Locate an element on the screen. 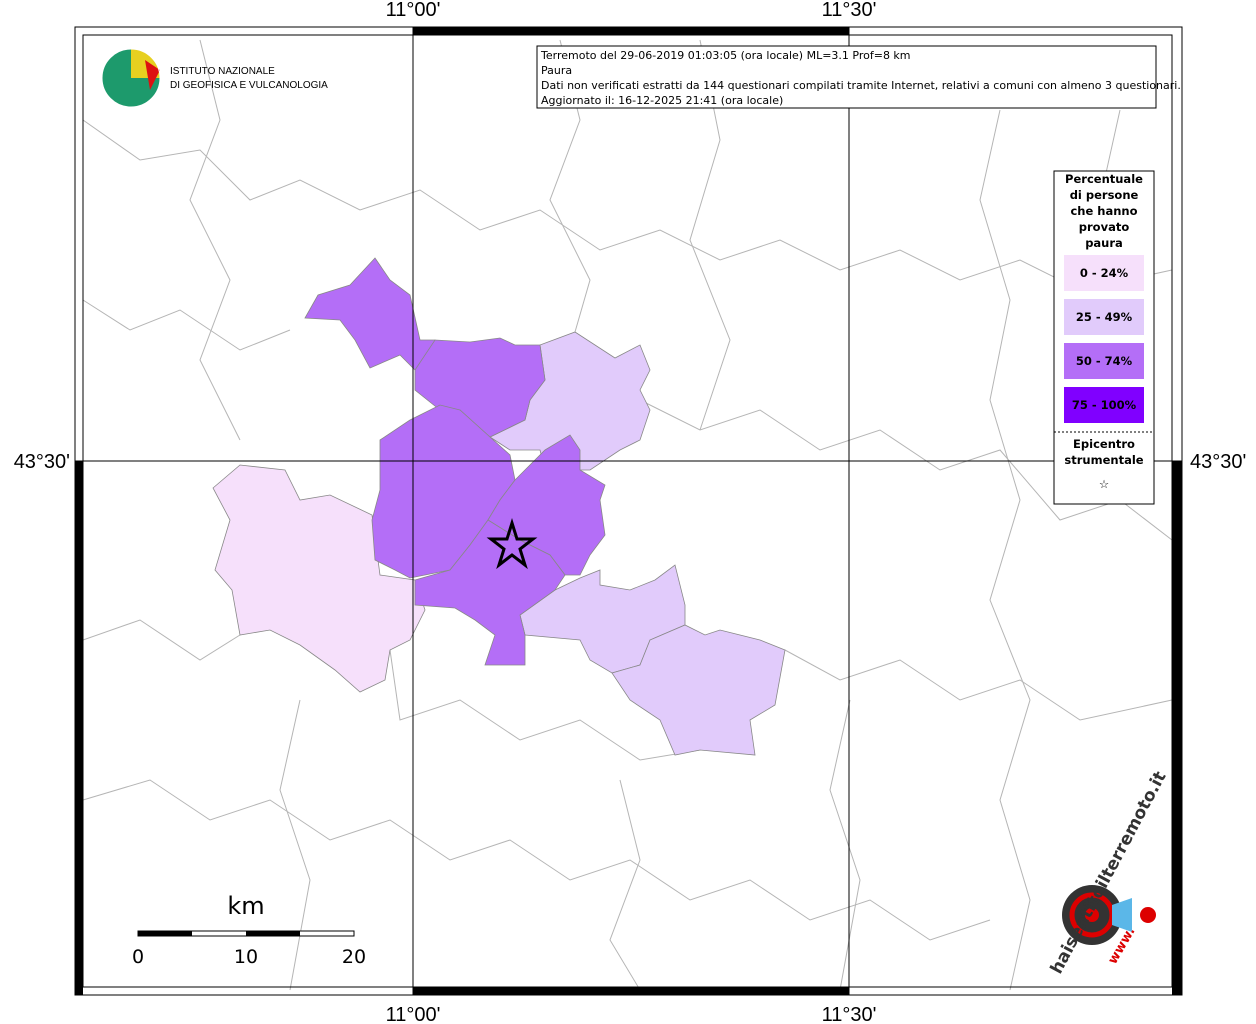  scale-tick: 10 is located at coordinates (246, 957).